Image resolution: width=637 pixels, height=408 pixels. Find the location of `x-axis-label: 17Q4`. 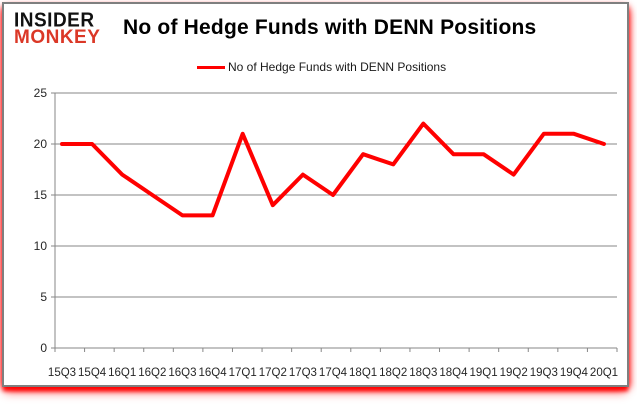

x-axis-label: 17Q4 is located at coordinates (333, 373).